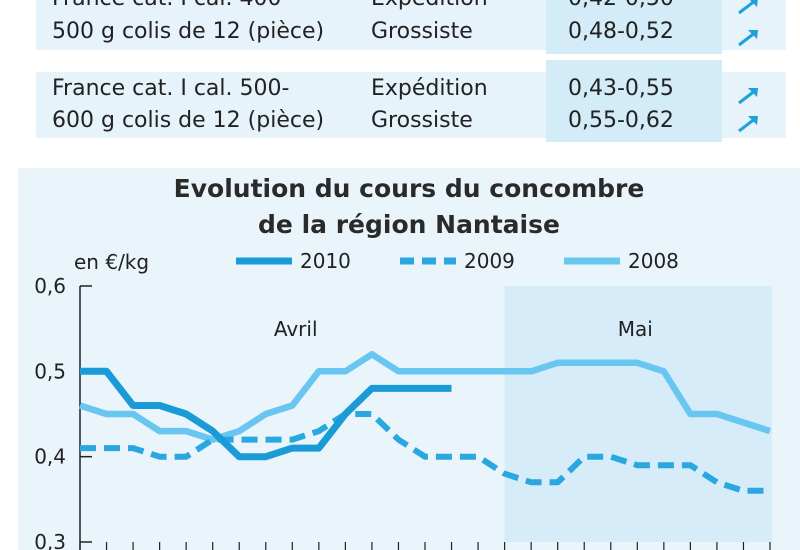  Describe the element at coordinates (621, 7) in the screenshot. I see `price-range: 0,42-0,50` at that location.